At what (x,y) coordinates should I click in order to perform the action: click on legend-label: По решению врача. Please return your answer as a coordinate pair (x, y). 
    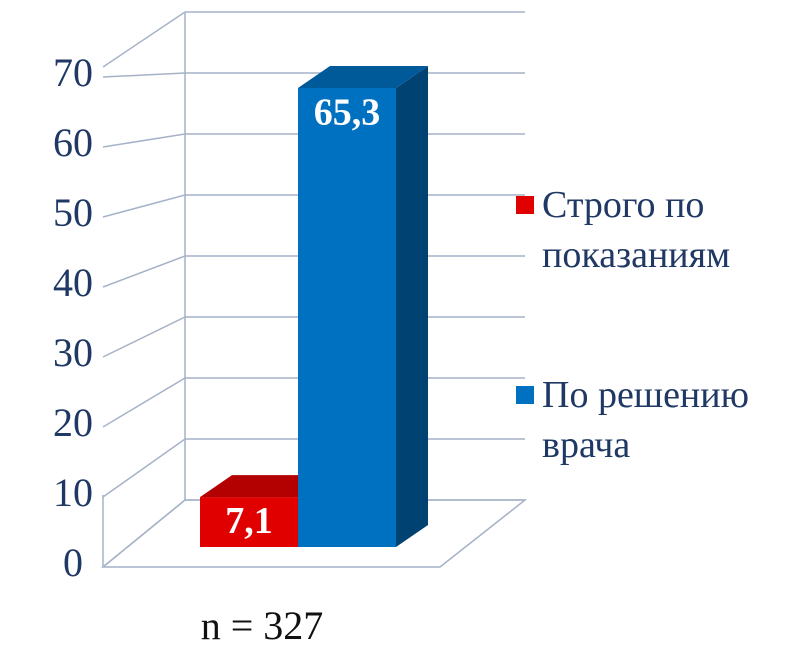
    Looking at the image, I should click on (645, 420).